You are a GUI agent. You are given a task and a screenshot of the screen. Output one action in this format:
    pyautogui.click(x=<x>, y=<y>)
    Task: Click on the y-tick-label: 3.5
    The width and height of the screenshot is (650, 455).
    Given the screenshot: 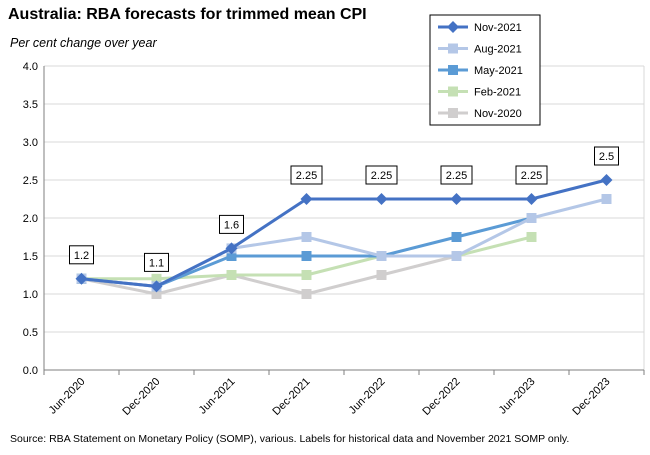 What is the action you would take?
    pyautogui.click(x=30, y=105)
    